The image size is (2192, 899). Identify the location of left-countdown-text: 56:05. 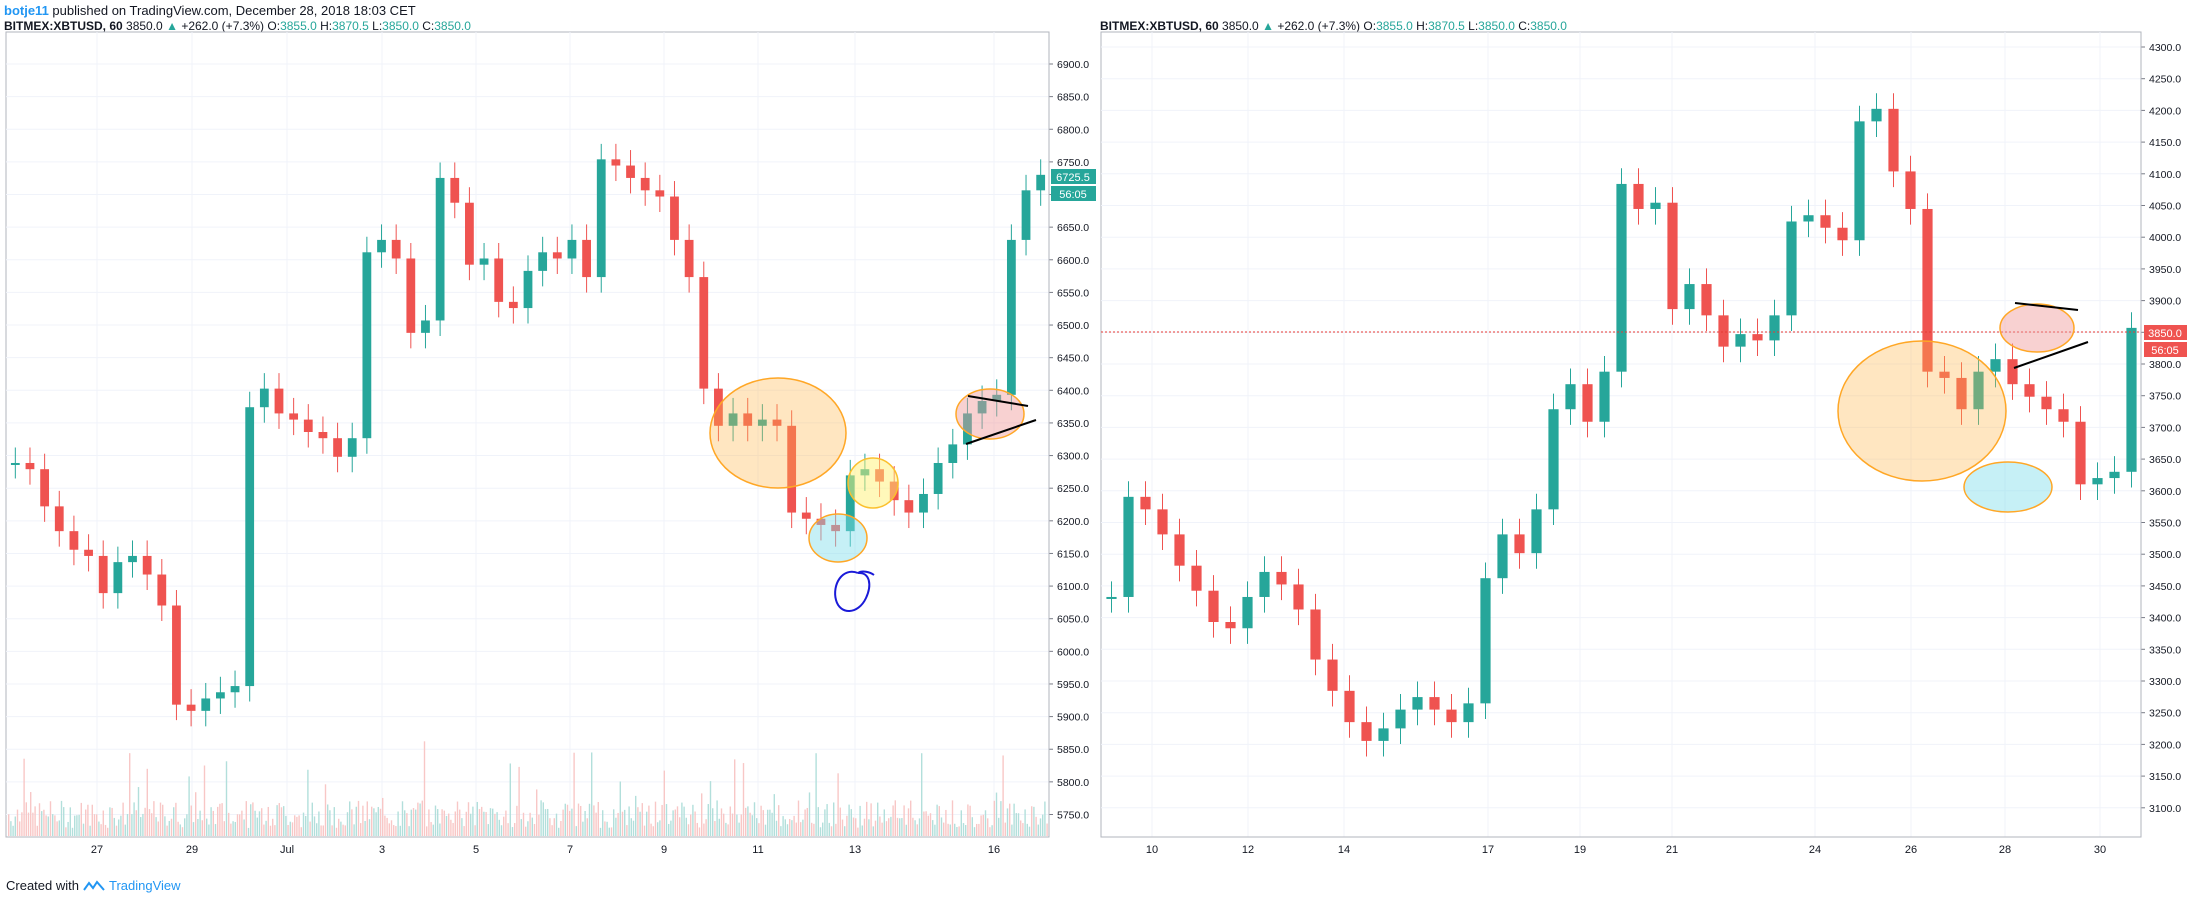
(1073, 195).